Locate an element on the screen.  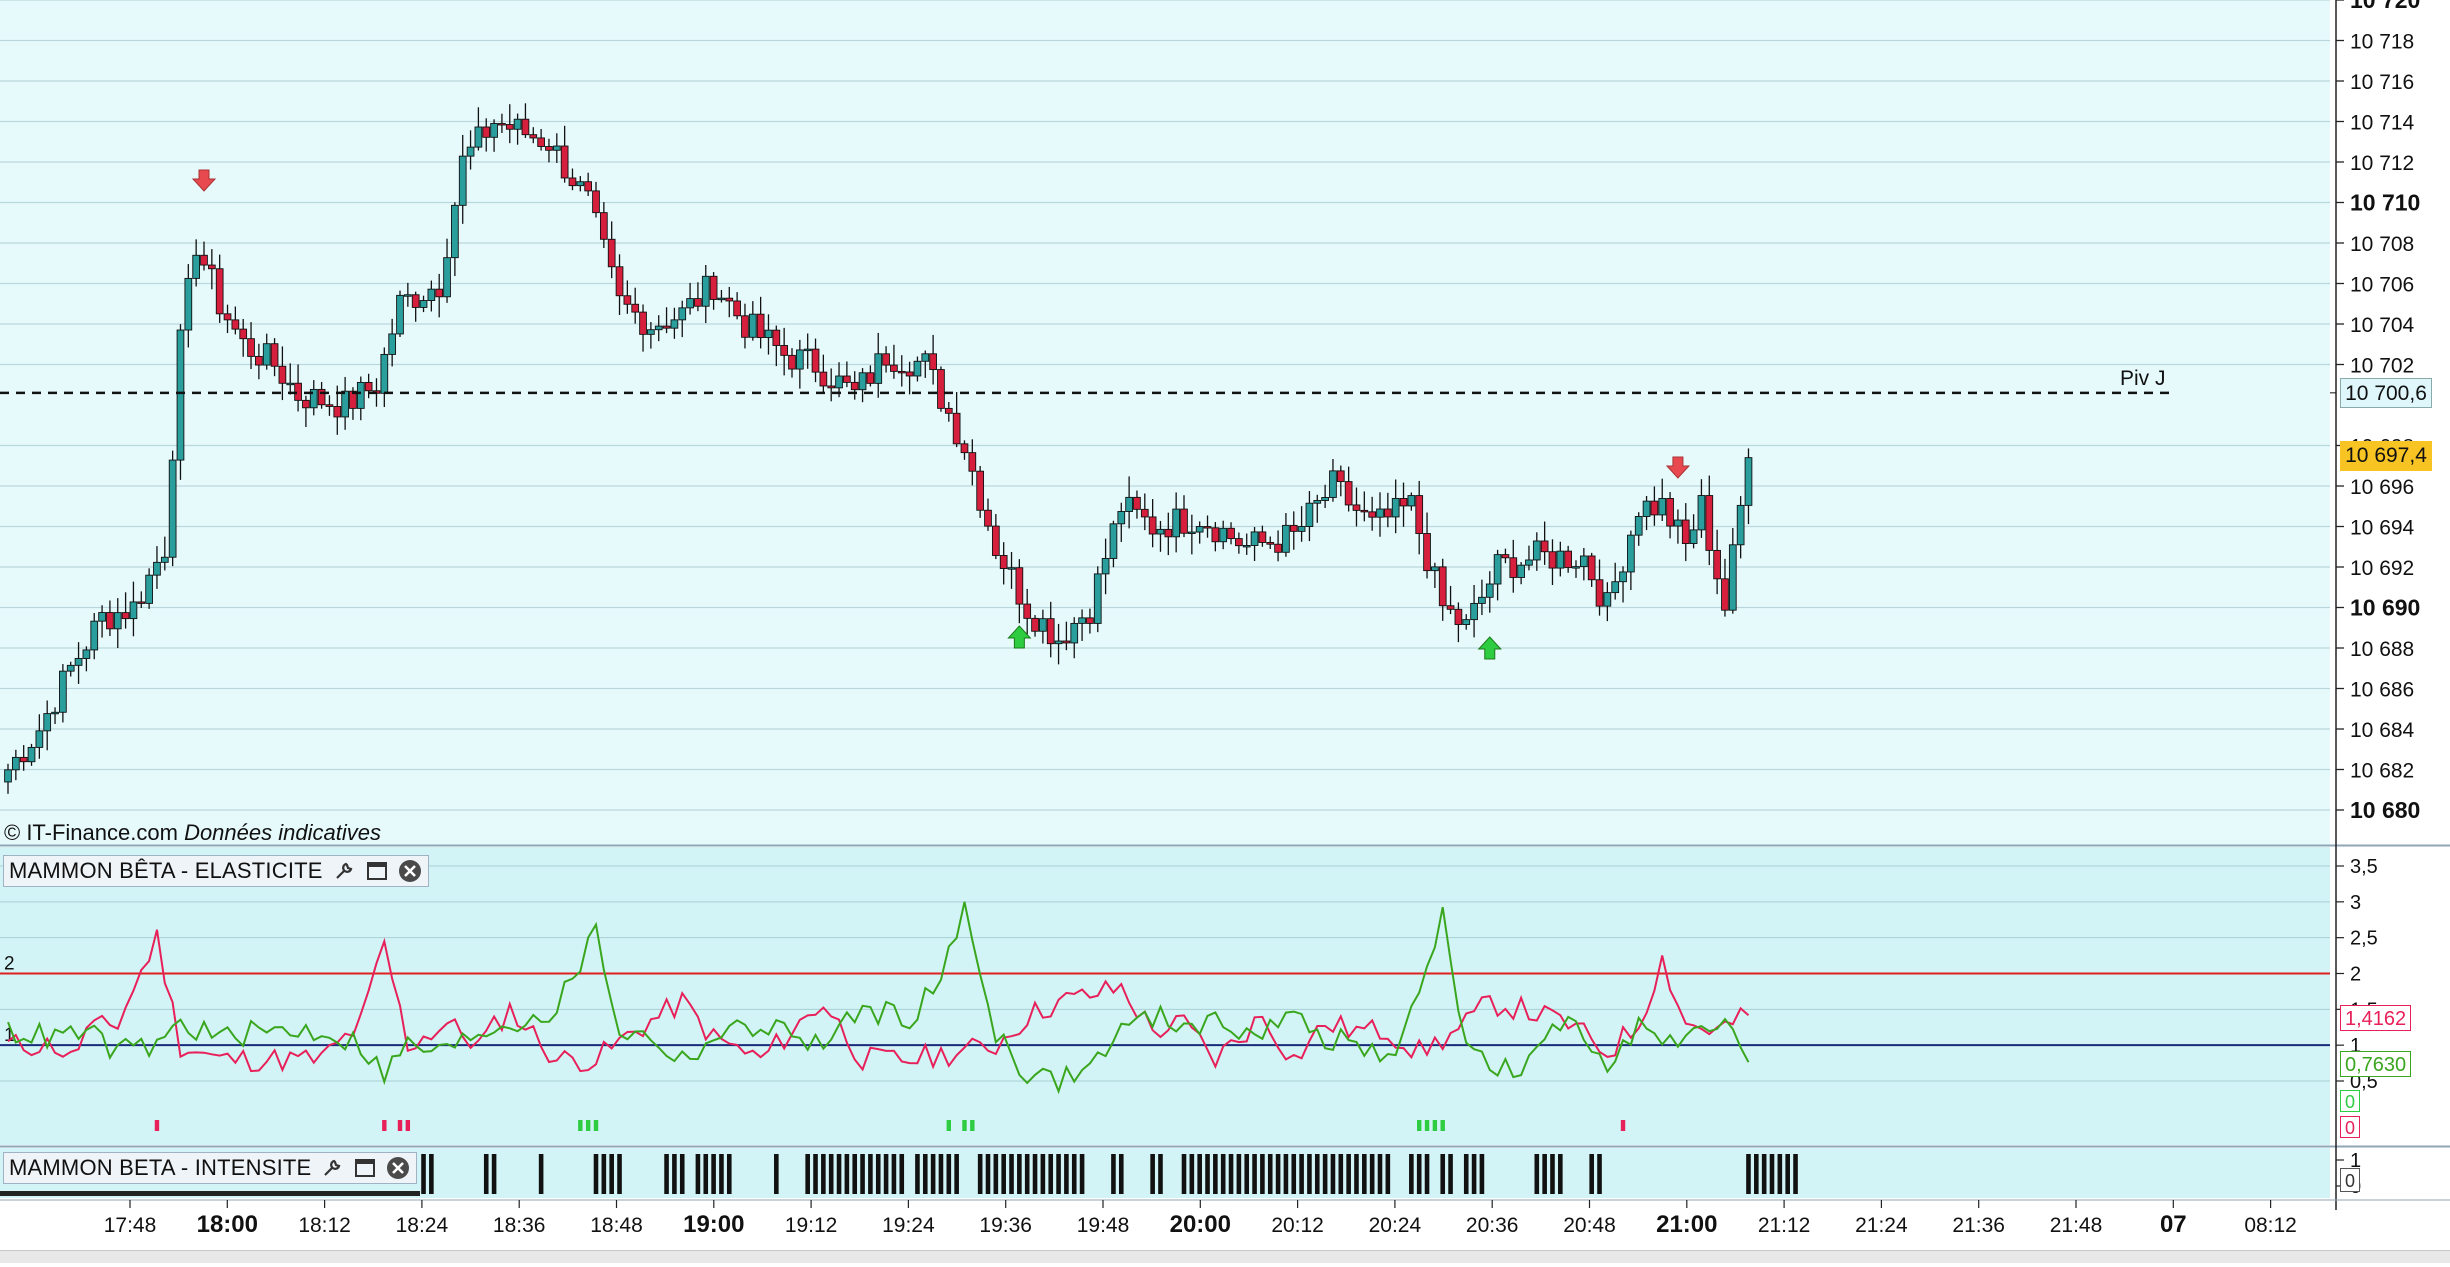
pivot-price-box: 10 700,6 is located at coordinates (2386, 393).